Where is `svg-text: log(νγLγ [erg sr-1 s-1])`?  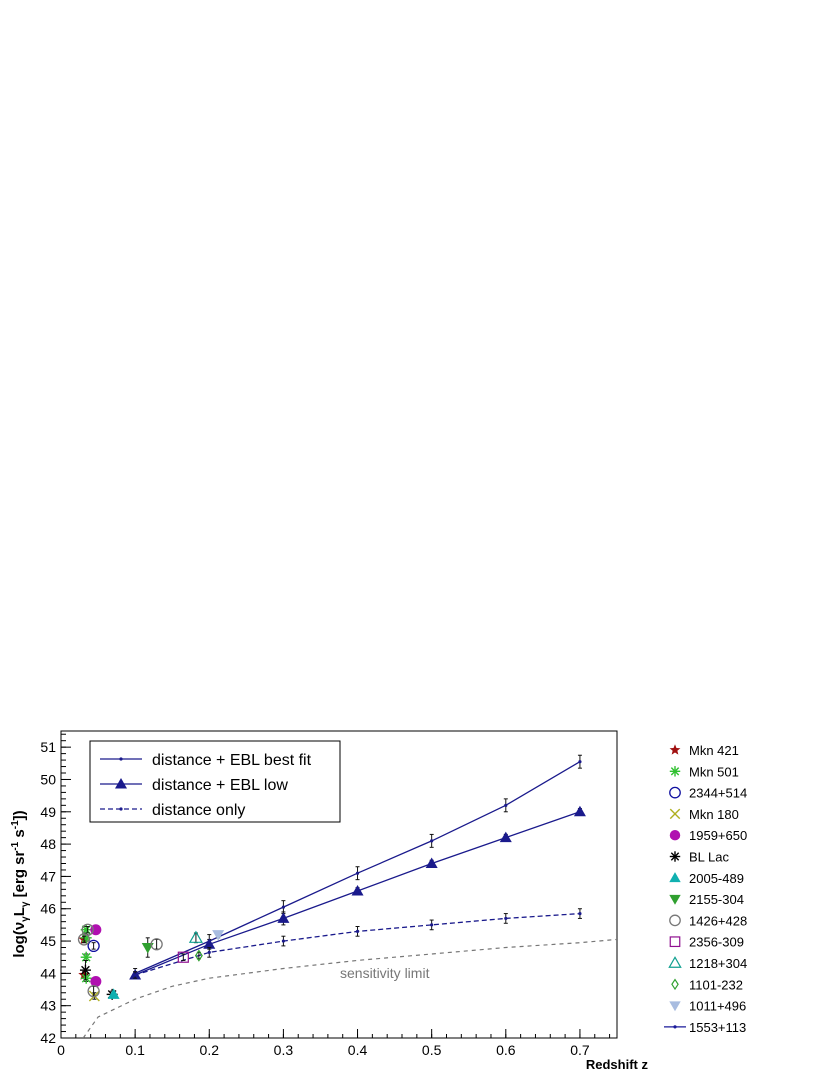
svg-text: log(νγLγ [erg sr-1 s-1]) is located at coordinates (20, 883).